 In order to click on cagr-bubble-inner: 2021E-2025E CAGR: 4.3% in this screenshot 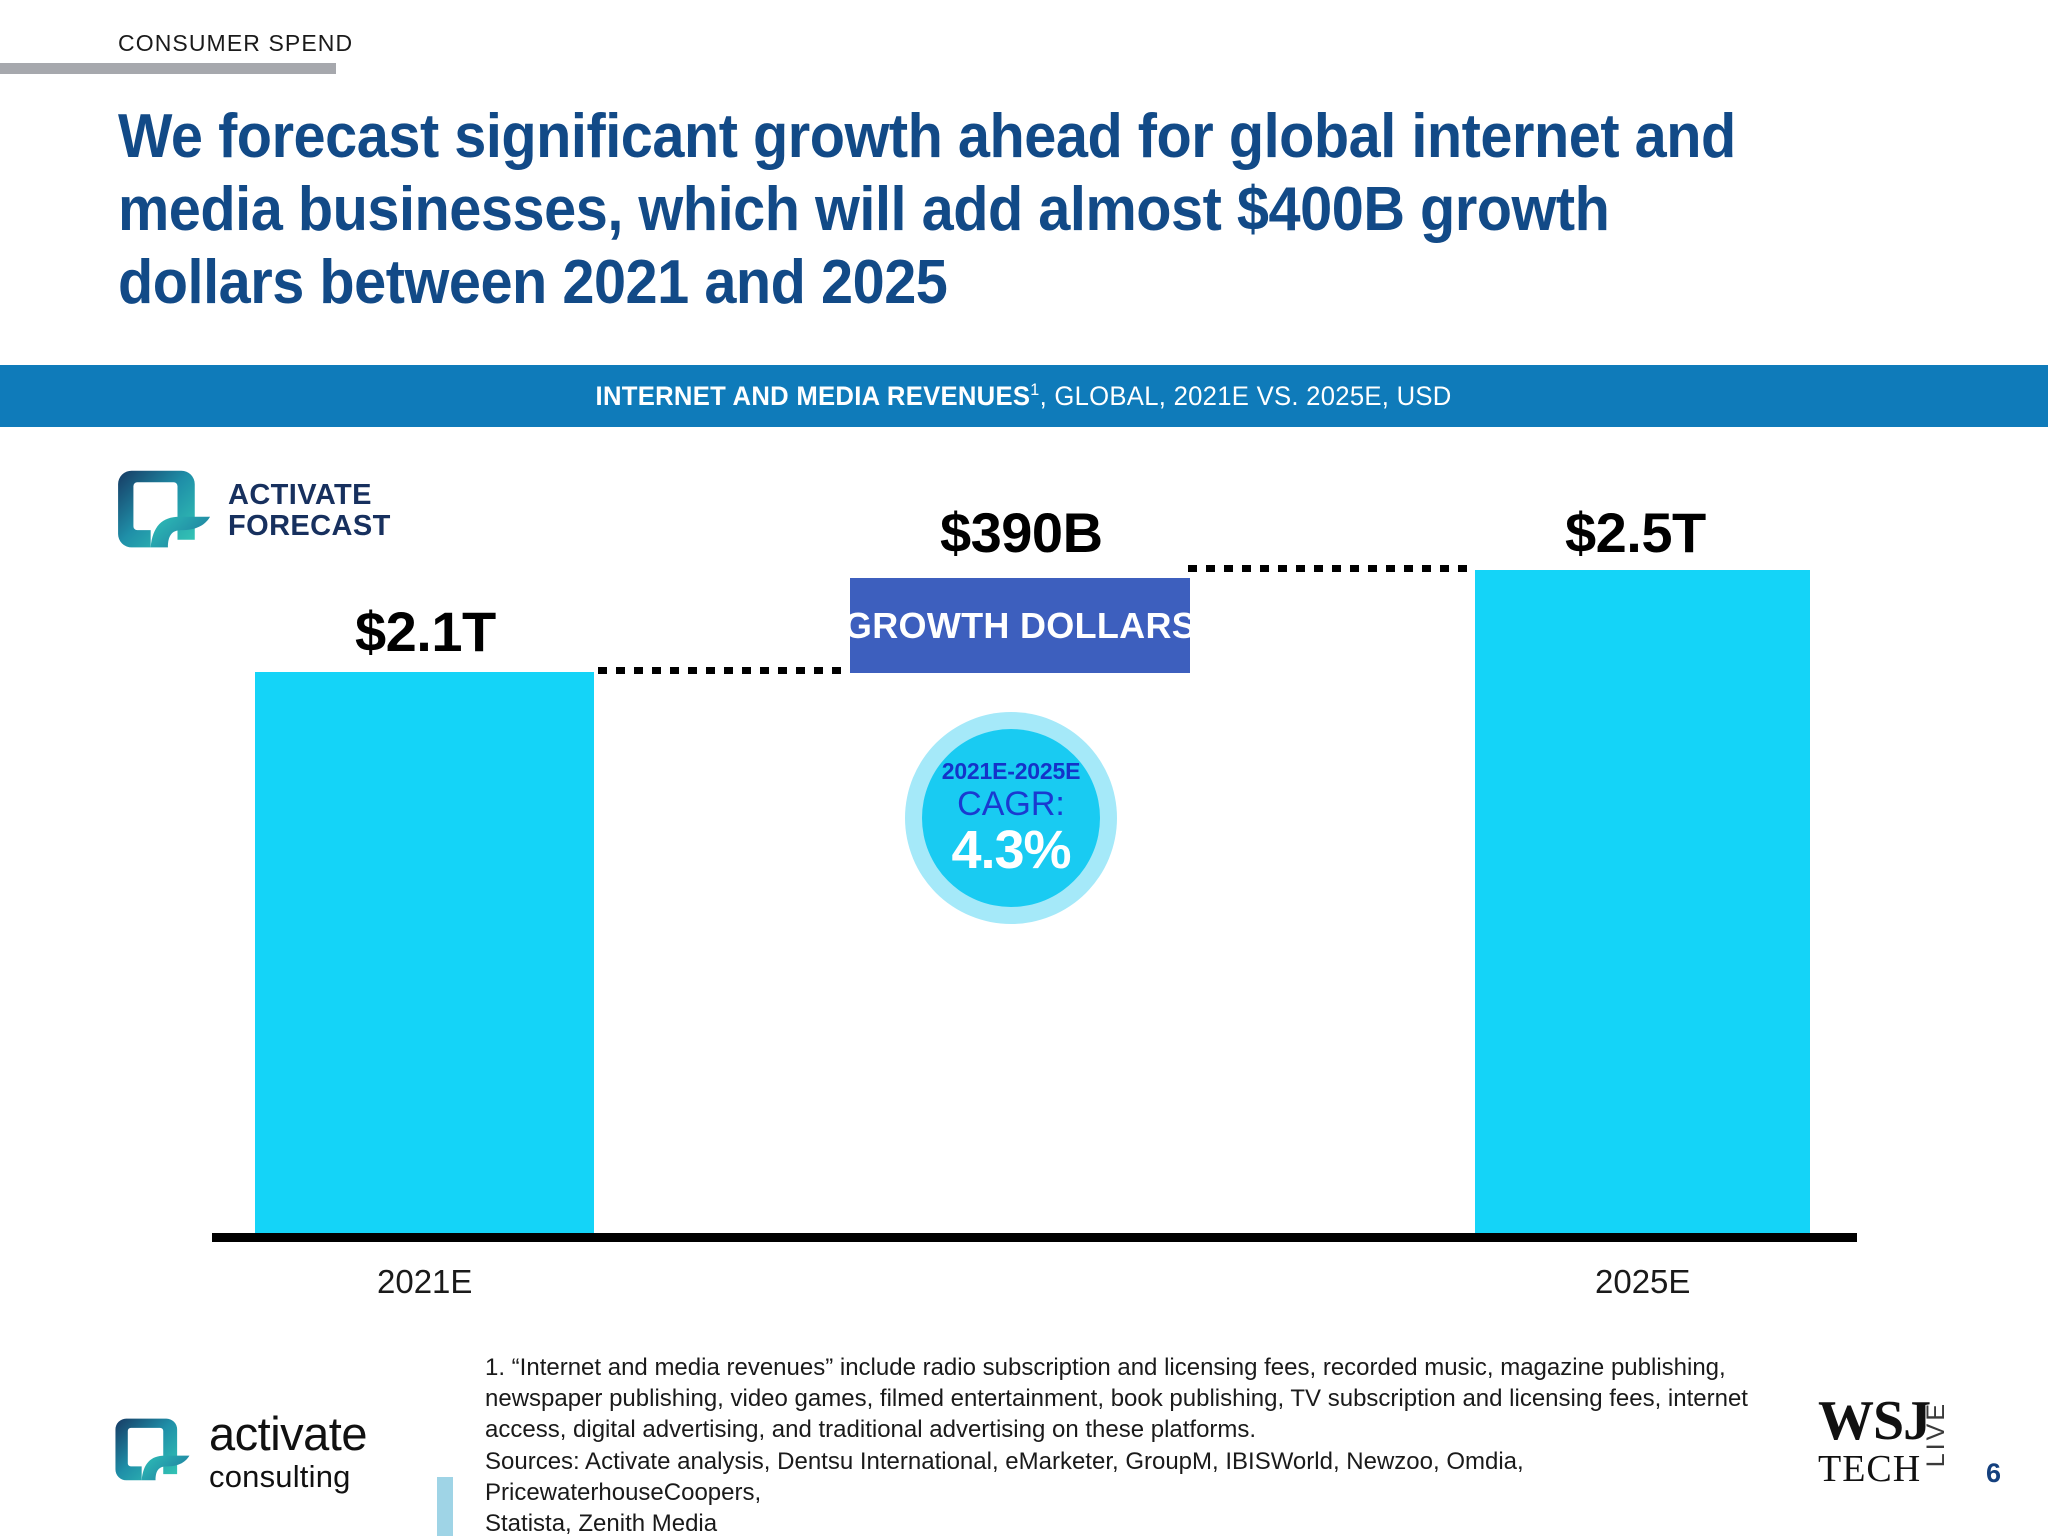, I will do `click(1011, 818)`.